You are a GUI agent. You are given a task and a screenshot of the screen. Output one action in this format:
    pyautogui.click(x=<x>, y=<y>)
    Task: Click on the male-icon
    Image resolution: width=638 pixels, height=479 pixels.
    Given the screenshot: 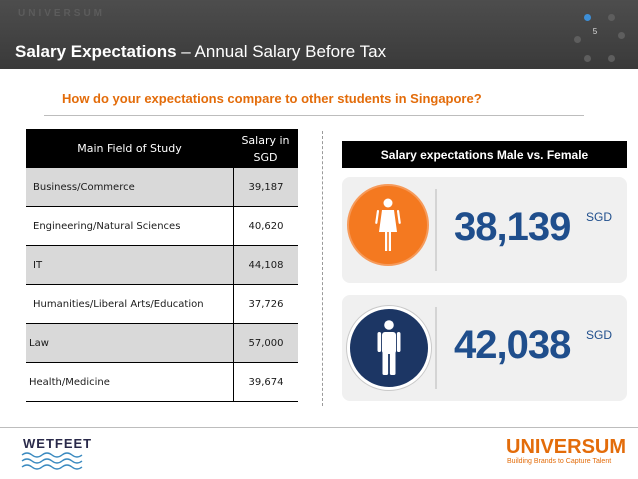 What is the action you would take?
    pyautogui.click(x=389, y=348)
    